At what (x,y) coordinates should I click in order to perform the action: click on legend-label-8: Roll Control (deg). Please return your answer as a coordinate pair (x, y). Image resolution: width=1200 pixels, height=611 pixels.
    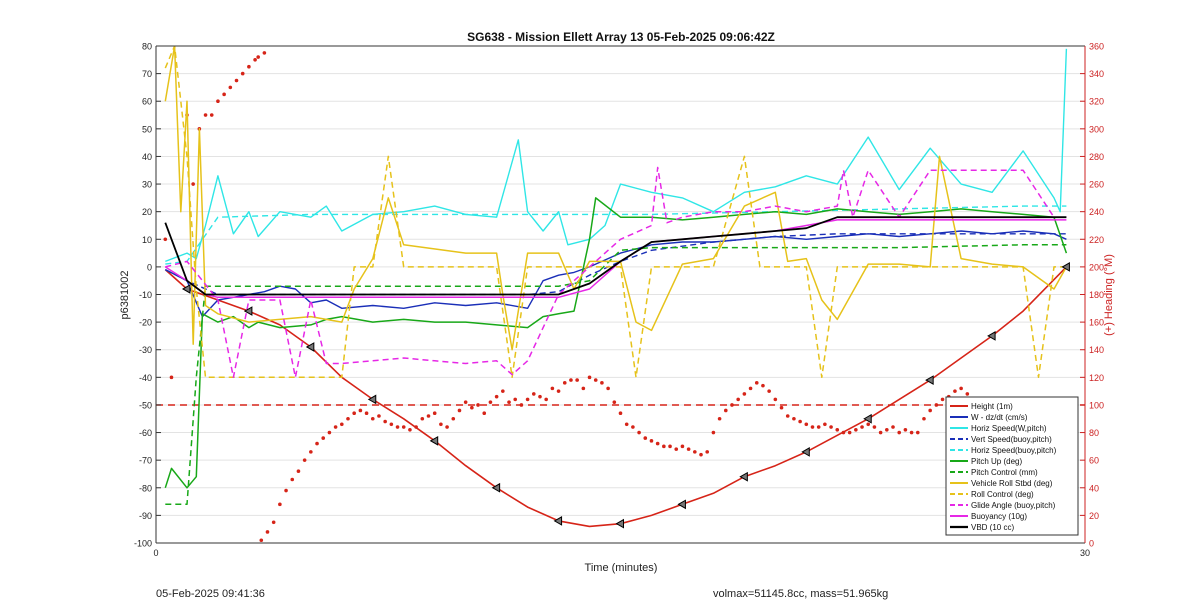
    Looking at the image, I should click on (1002, 494).